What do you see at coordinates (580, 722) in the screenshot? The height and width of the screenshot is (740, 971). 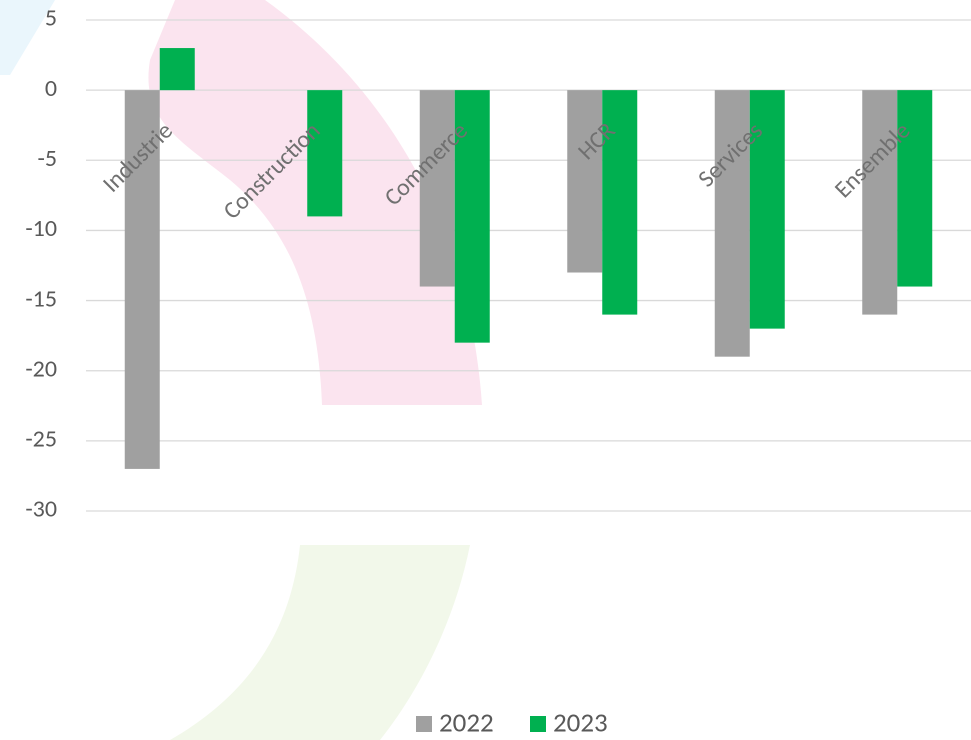 I see `legend-label: 2023` at bounding box center [580, 722].